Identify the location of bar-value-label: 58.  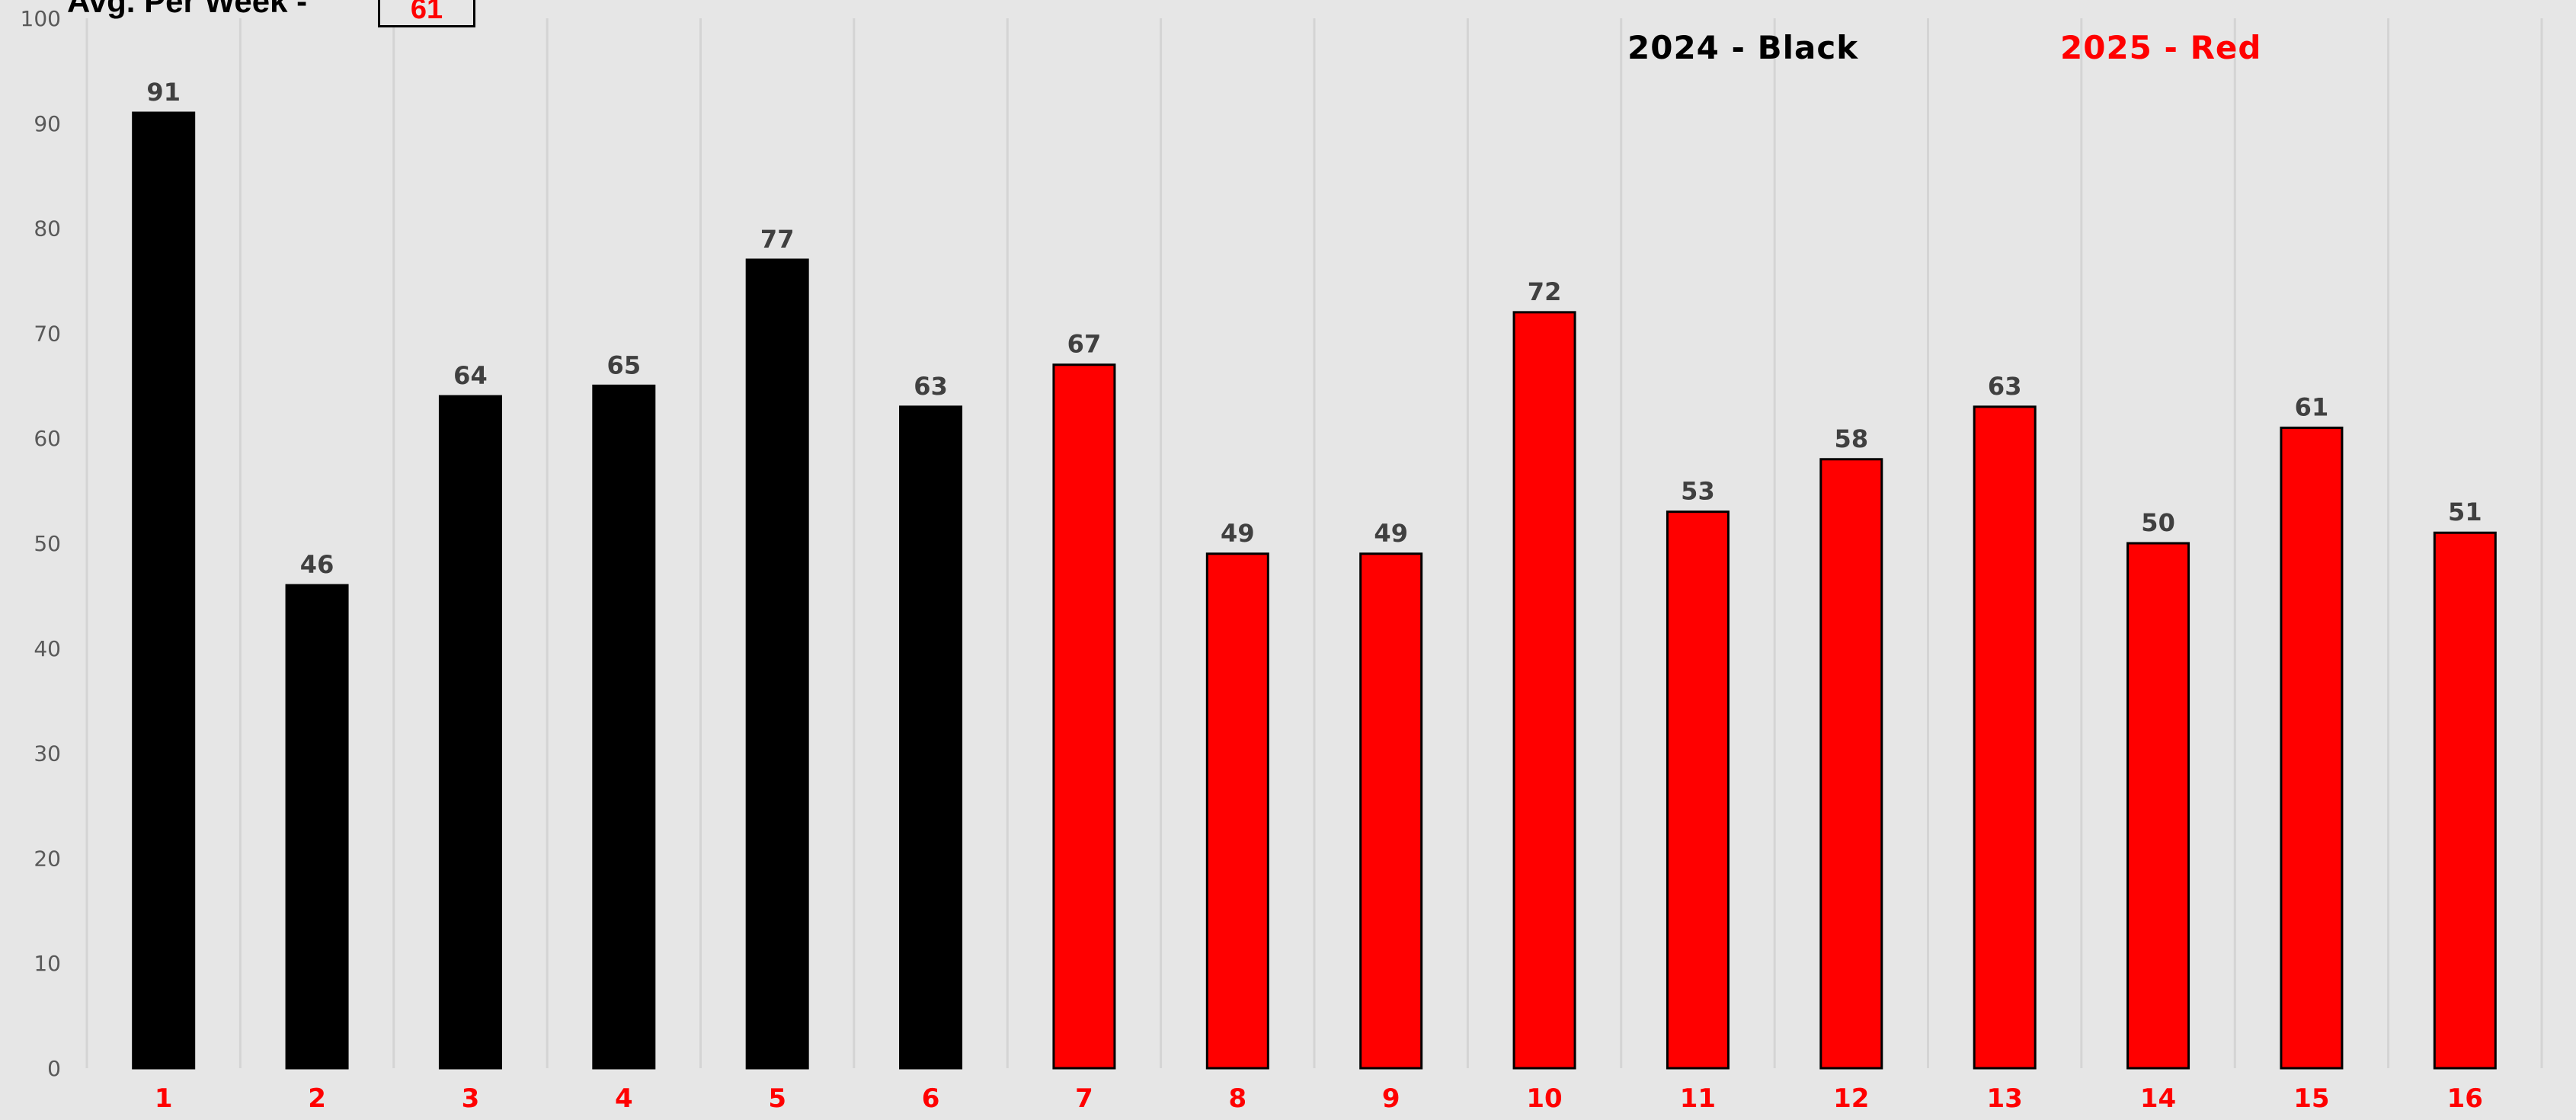
(1852, 438).